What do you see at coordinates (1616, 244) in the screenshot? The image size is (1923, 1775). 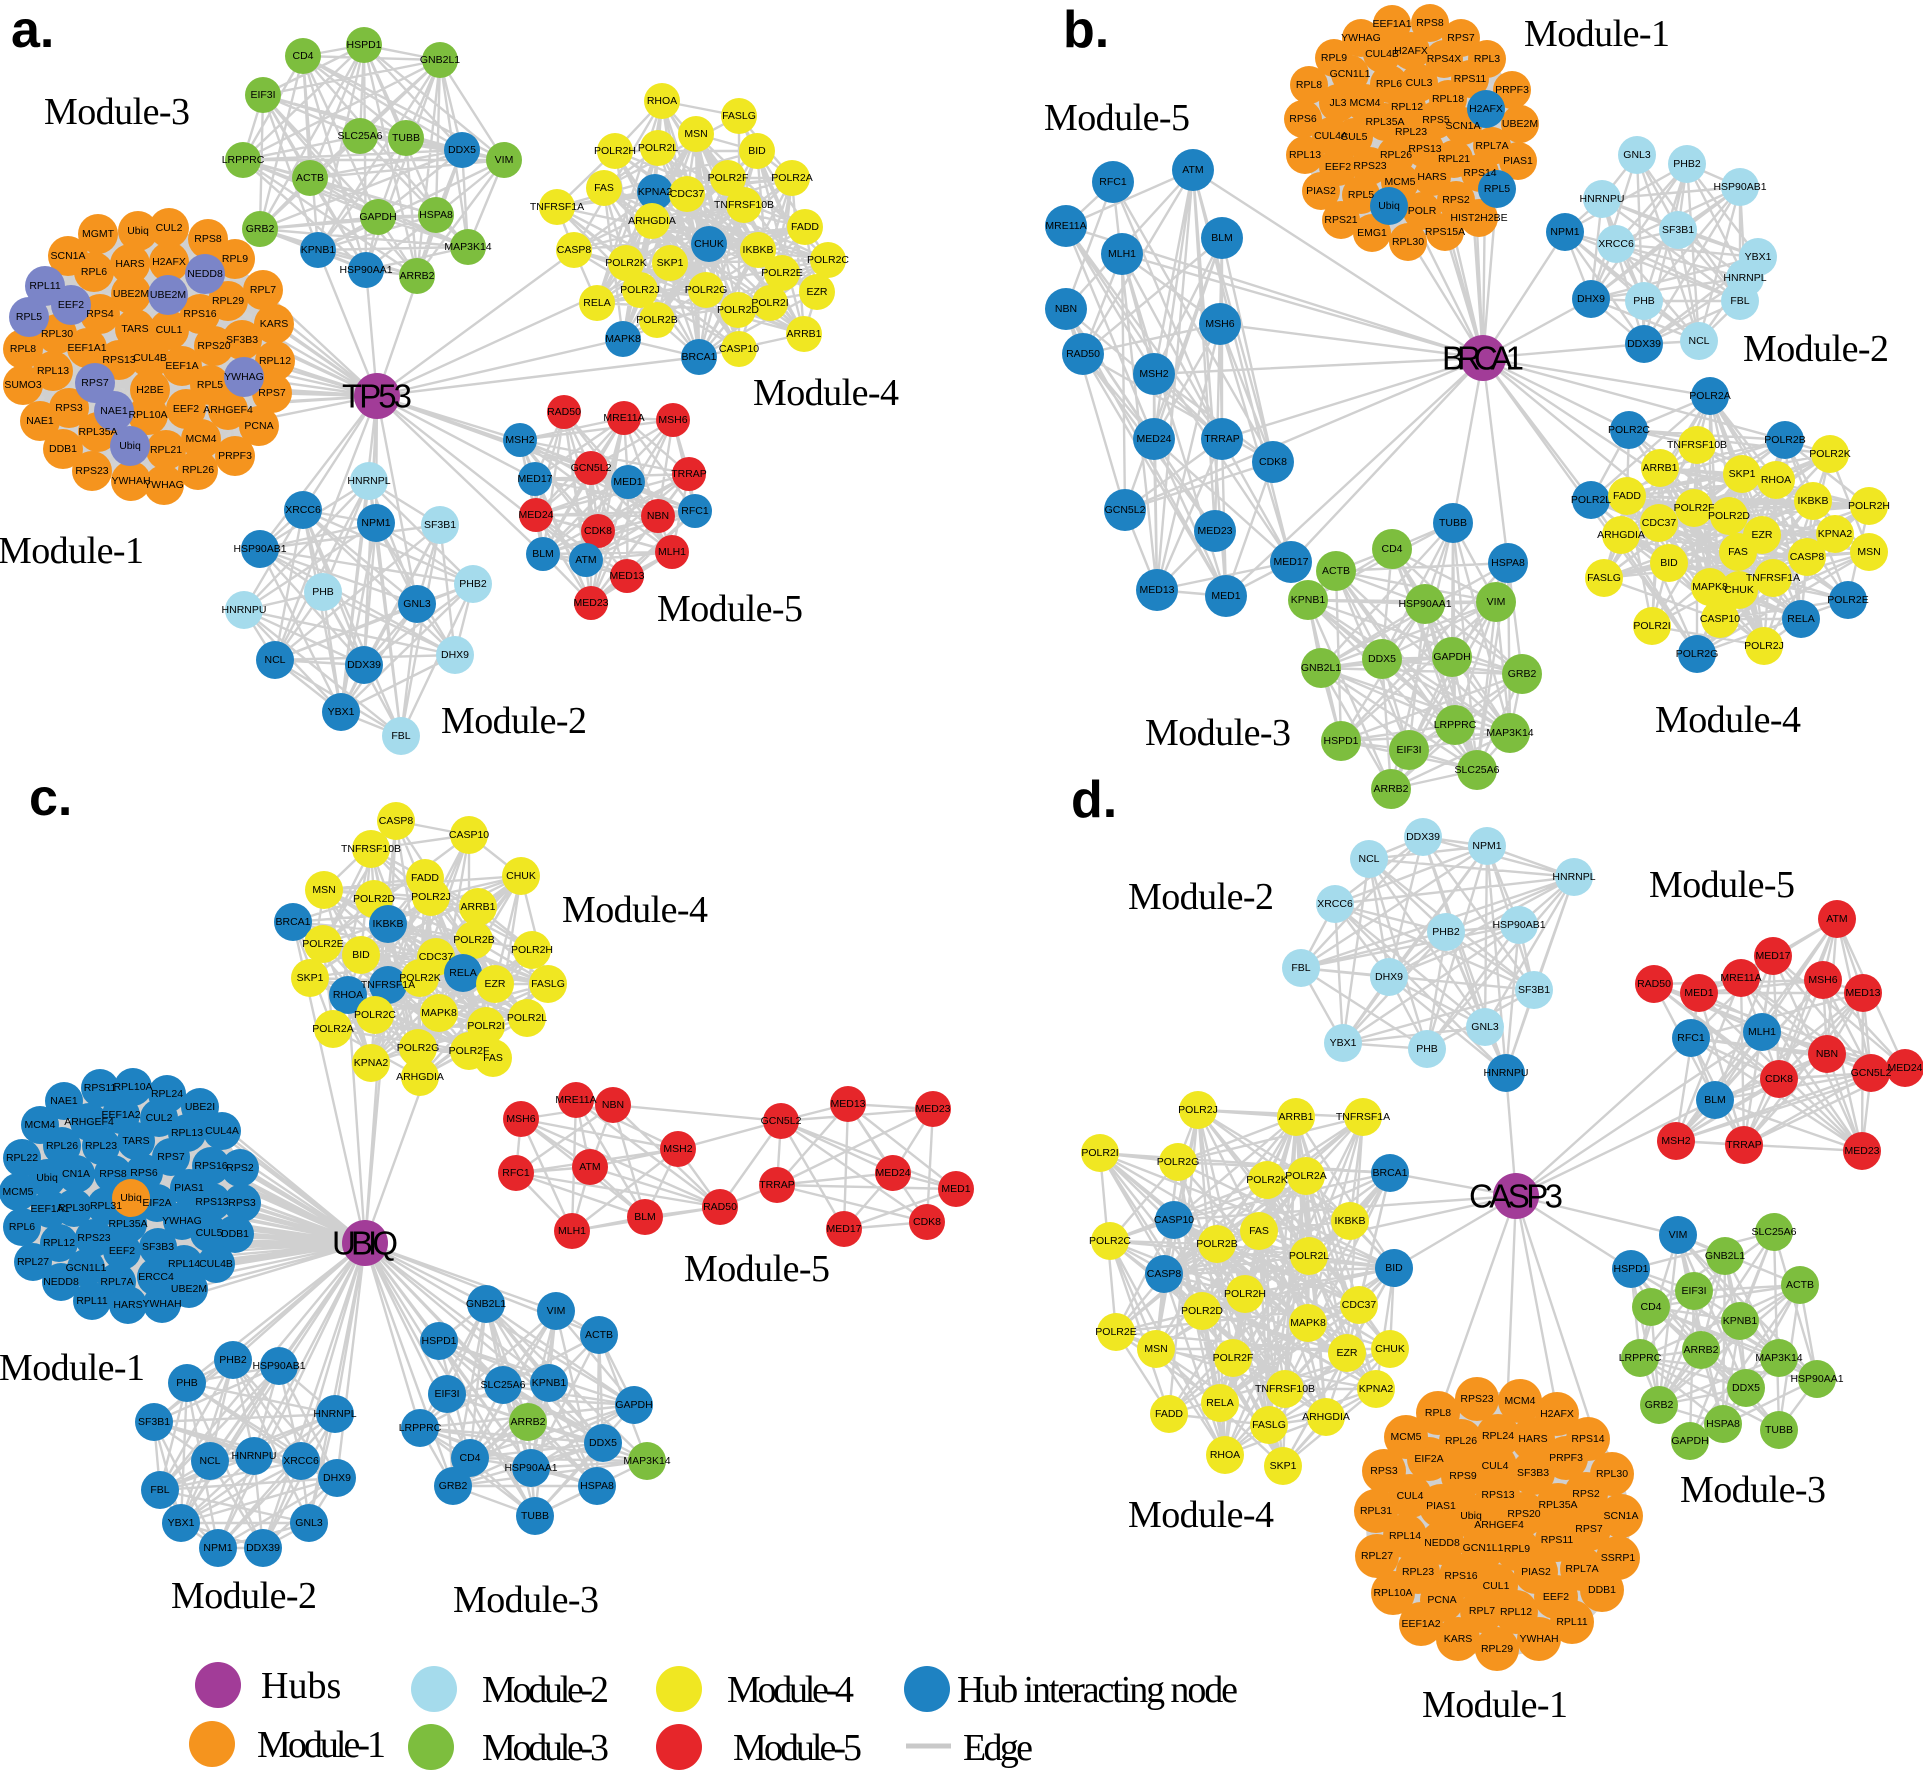 I see `svg-text: XRCC6` at bounding box center [1616, 244].